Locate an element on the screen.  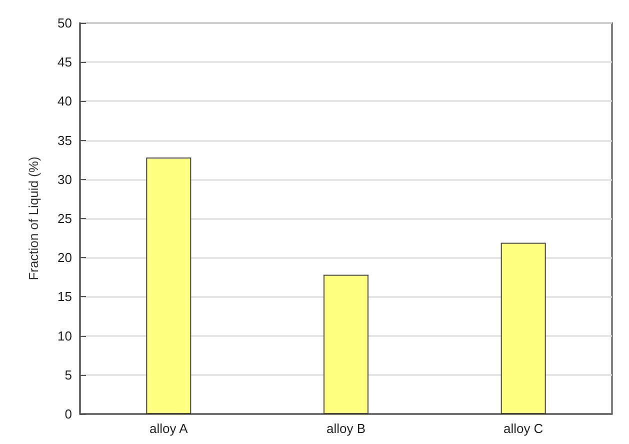
y-tick-label: 20 is located at coordinates (65, 258).